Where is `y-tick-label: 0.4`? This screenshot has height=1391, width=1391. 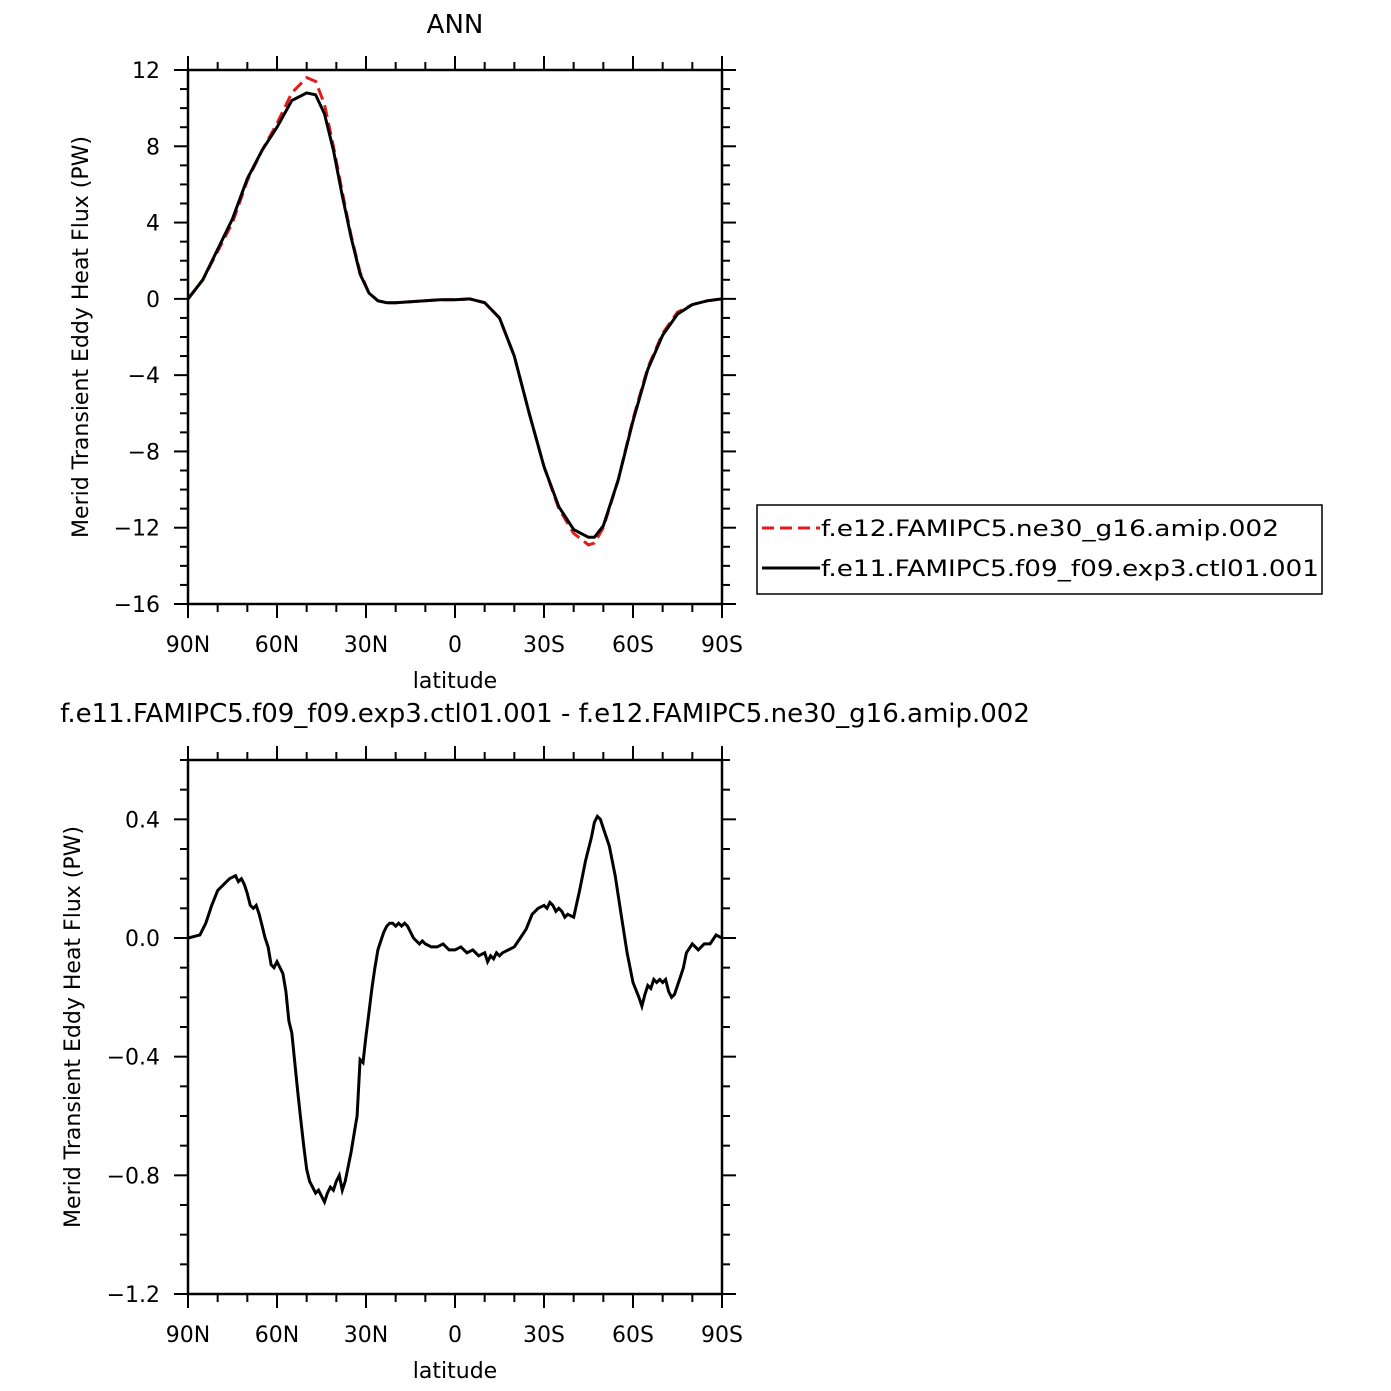 y-tick-label: 0.4 is located at coordinates (142, 820).